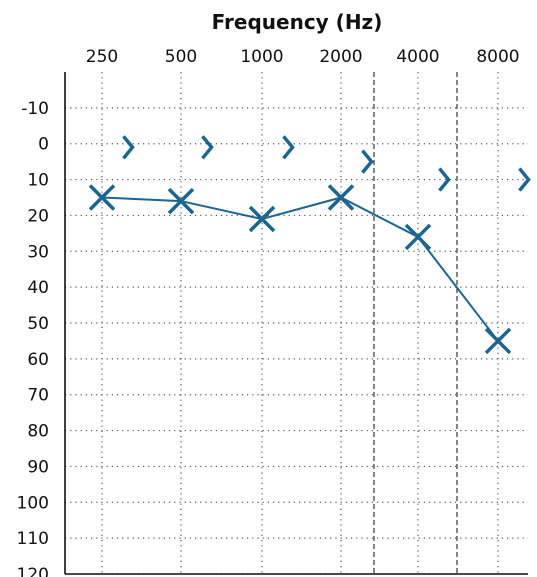 The image size is (537, 577). What do you see at coordinates (38, 252) in the screenshot?
I see `y-tick-label: 30` at bounding box center [38, 252].